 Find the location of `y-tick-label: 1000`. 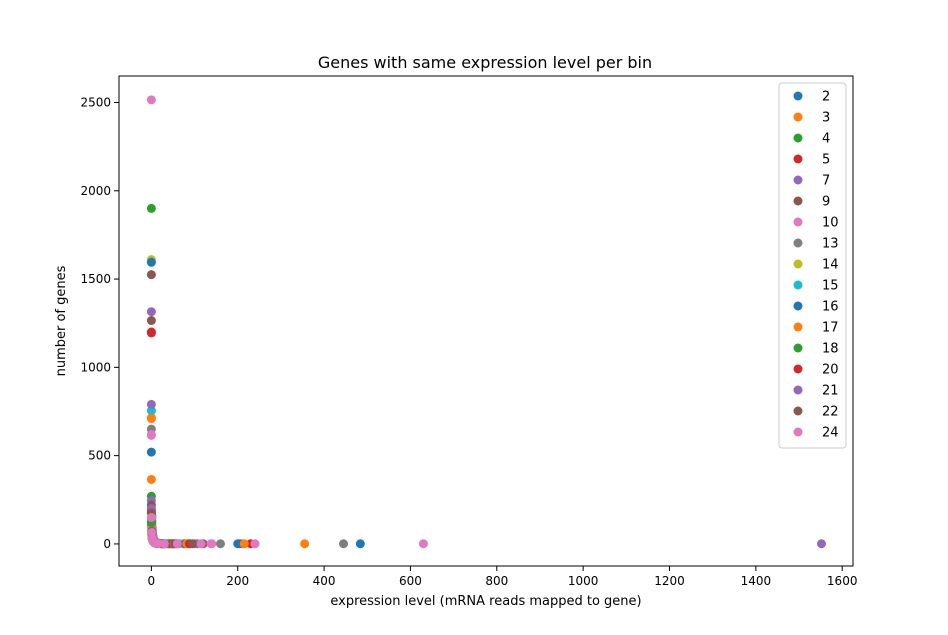

y-tick-label: 1000 is located at coordinates (95, 367).